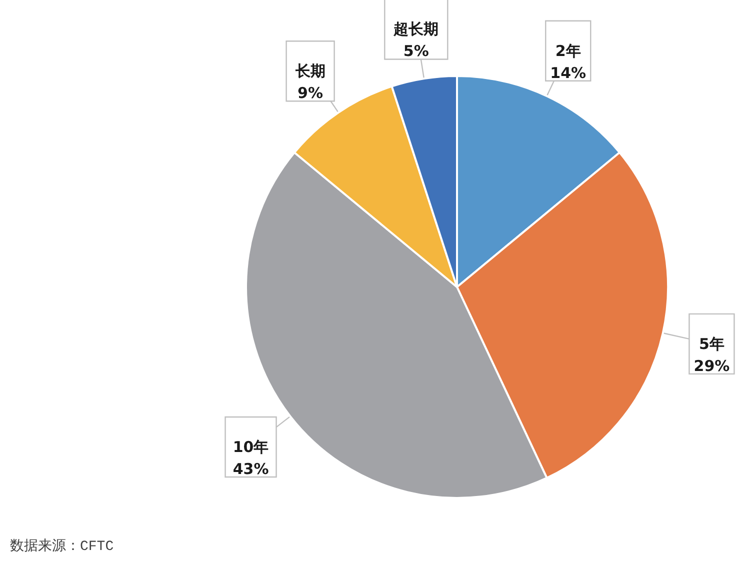  What do you see at coordinates (568, 51) in the screenshot?
I see `slice-label: 2年` at bounding box center [568, 51].